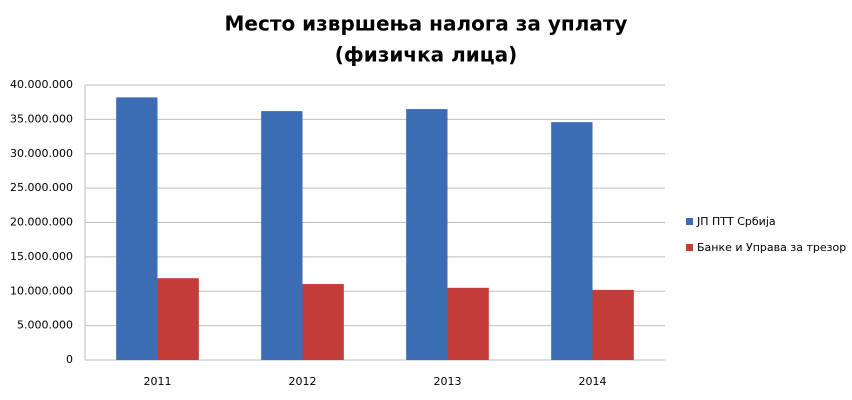  What do you see at coordinates (41, 290) in the screenshot?
I see `y-tick-label: 10.000.000` at bounding box center [41, 290].